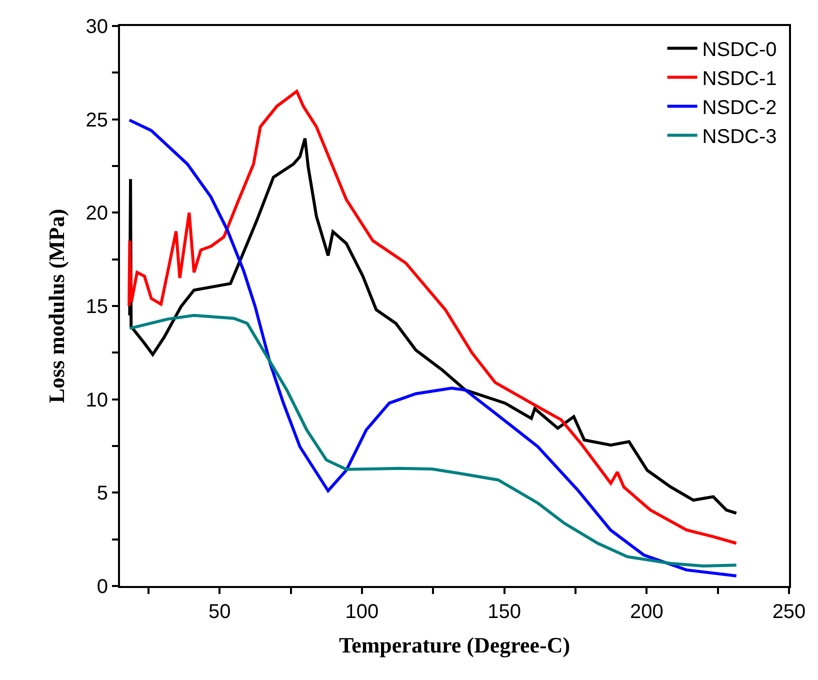 This screenshot has width=818, height=680. Describe the element at coordinates (97, 400) in the screenshot. I see `y-tick-label: 10` at that location.